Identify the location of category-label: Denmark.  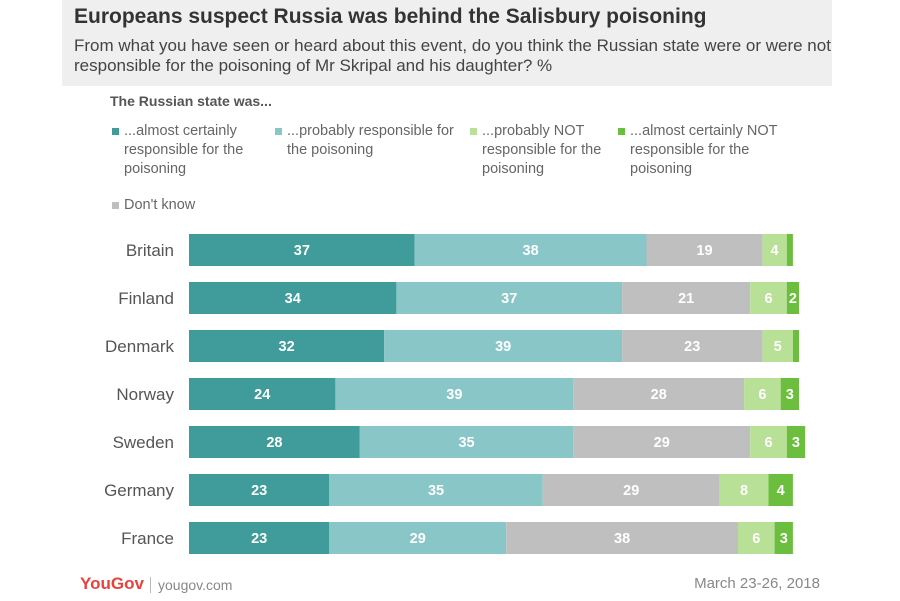
(139, 346).